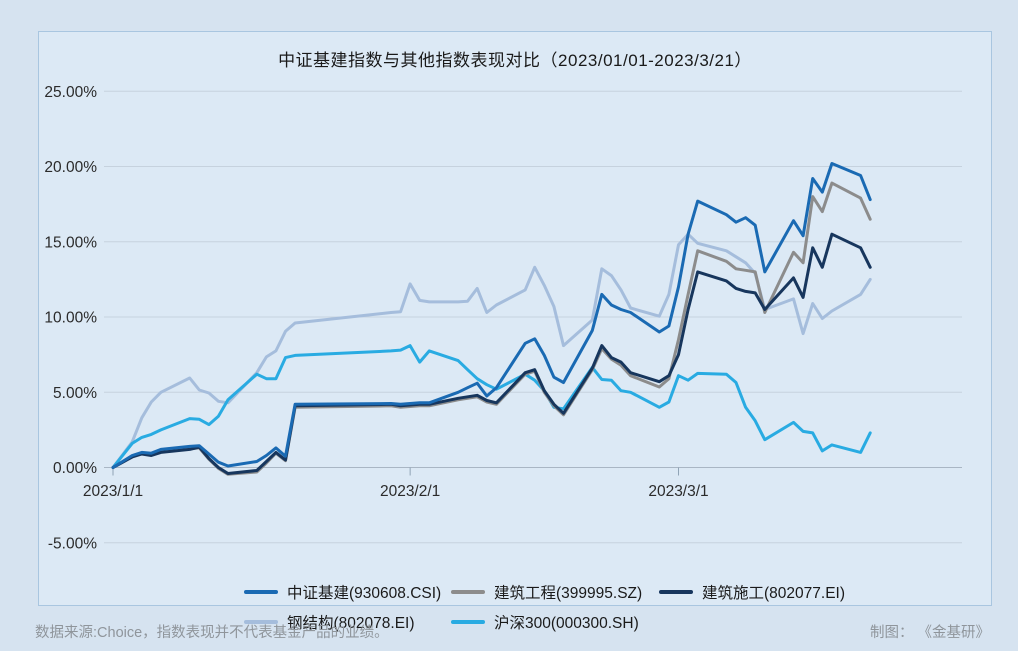  What do you see at coordinates (515, 60) in the screenshot?
I see `chart-title: 中证基建指数与其他指数表现对比（2023/01/01-2023/3/21）` at bounding box center [515, 60].